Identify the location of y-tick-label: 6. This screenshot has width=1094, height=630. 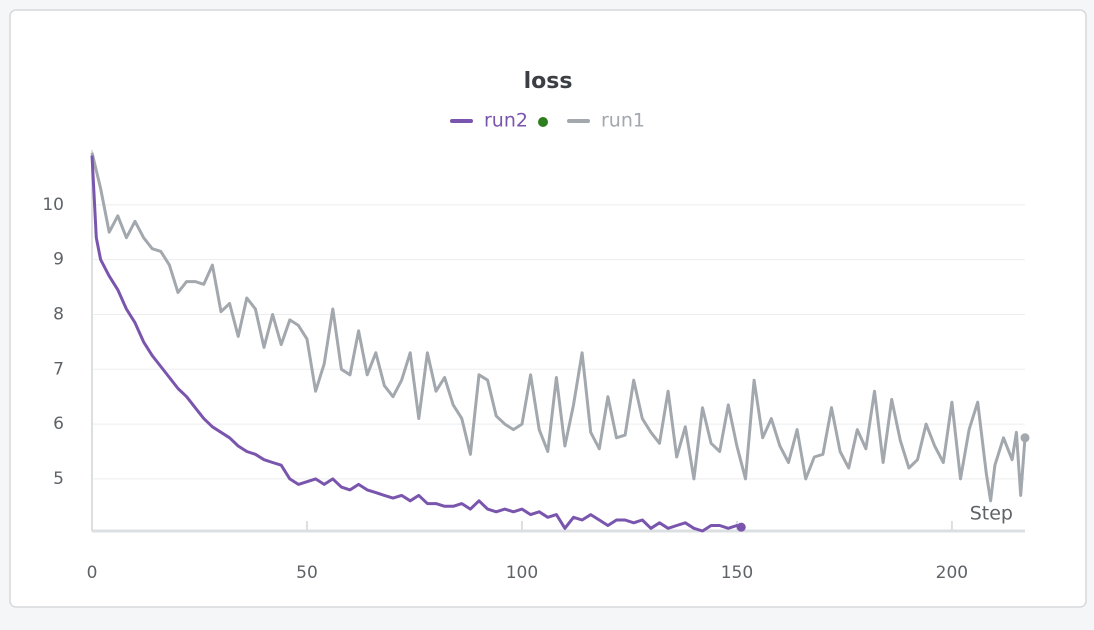
(58, 424).